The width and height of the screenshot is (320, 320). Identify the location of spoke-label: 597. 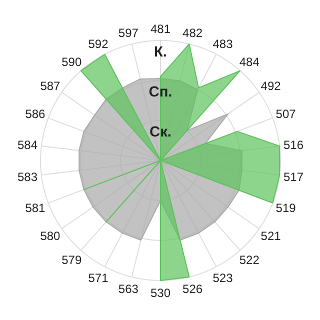
(128, 33).